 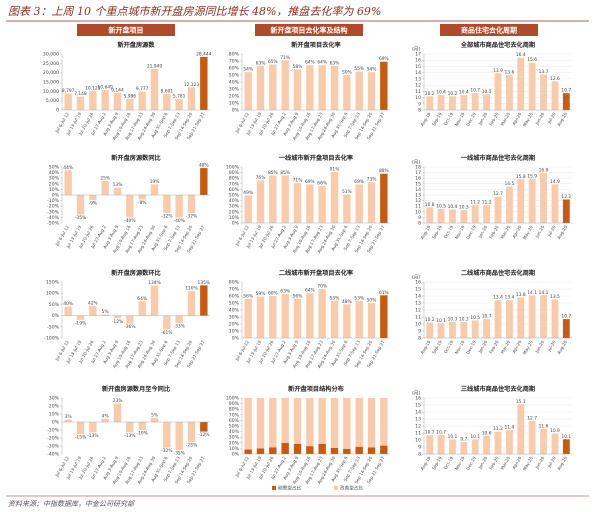 I want to click on data-label: 8,601, so click(x=167, y=91).